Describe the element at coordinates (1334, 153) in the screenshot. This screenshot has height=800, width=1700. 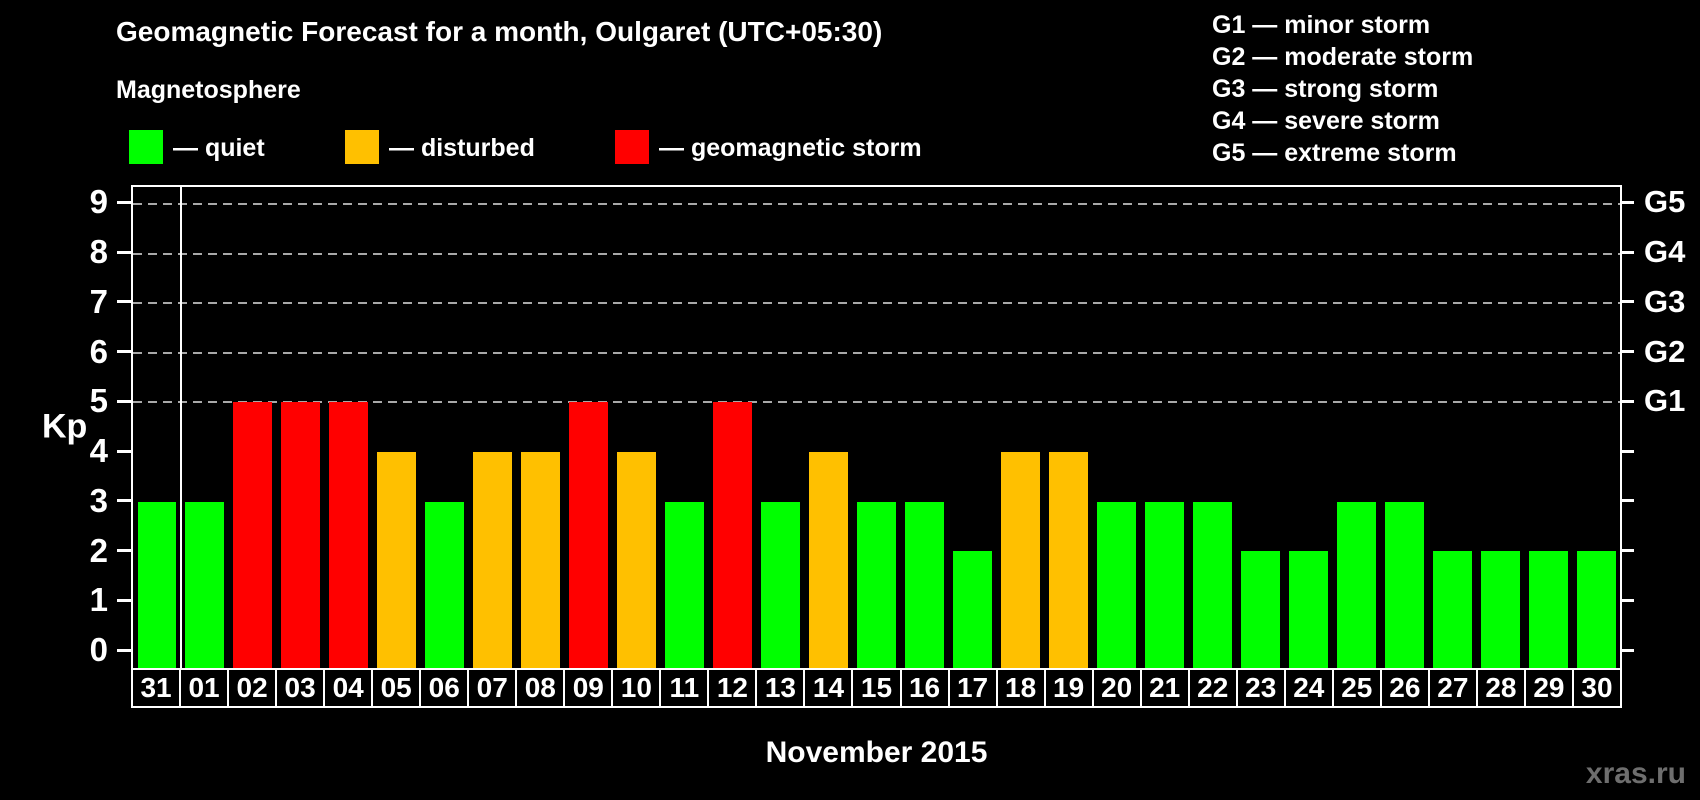
I see `storm-scale-item-g5: G5 — extreme storm` at that location.